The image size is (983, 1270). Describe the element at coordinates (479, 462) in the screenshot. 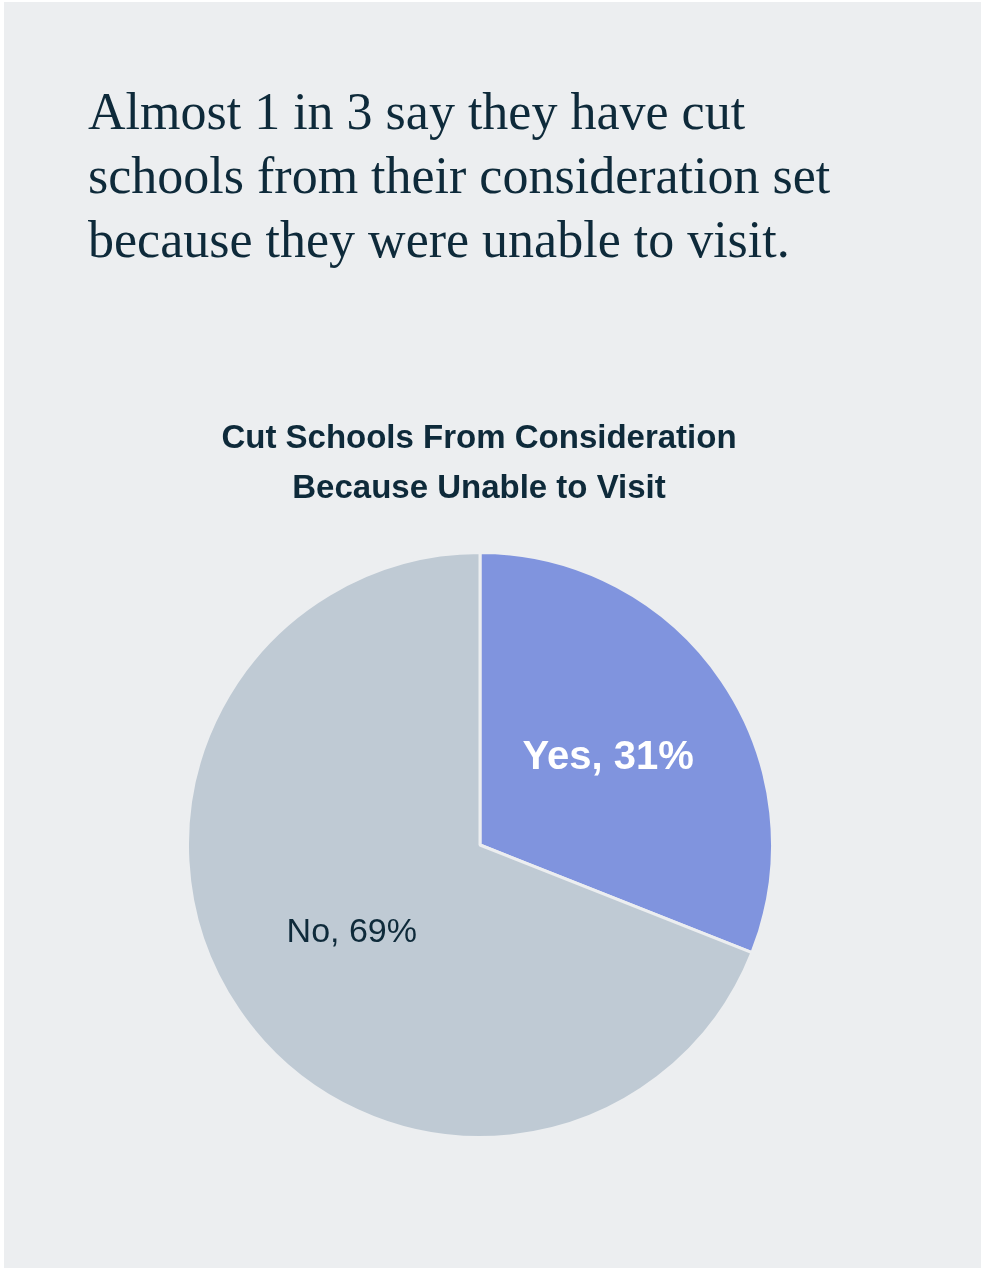

I see `chart-subtitle: Cut Schools From Consideration Because Unable to Visit` at that location.